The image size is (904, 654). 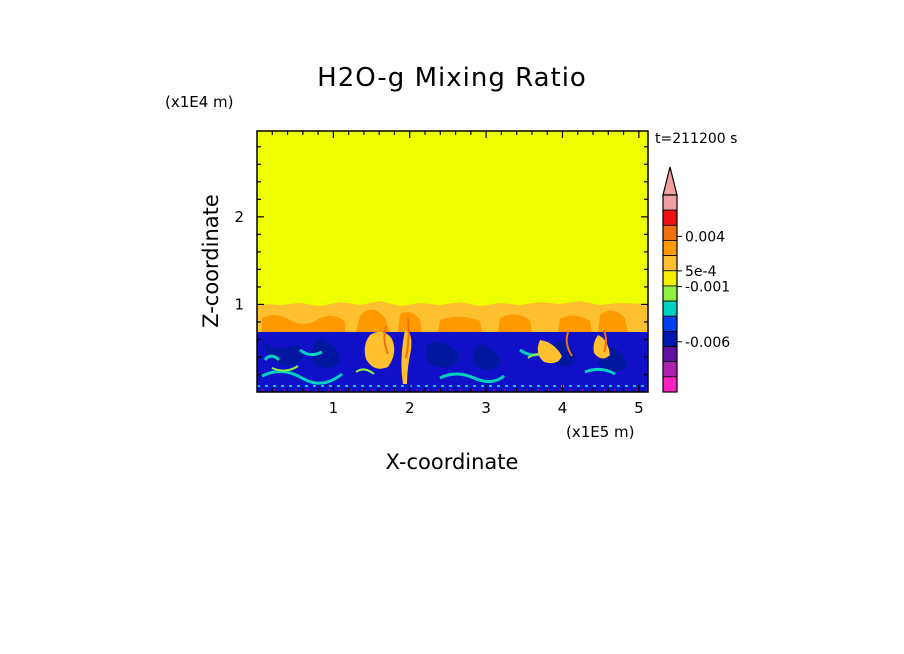 I want to click on y-axis-label: Z-coordinate, so click(x=211, y=261).